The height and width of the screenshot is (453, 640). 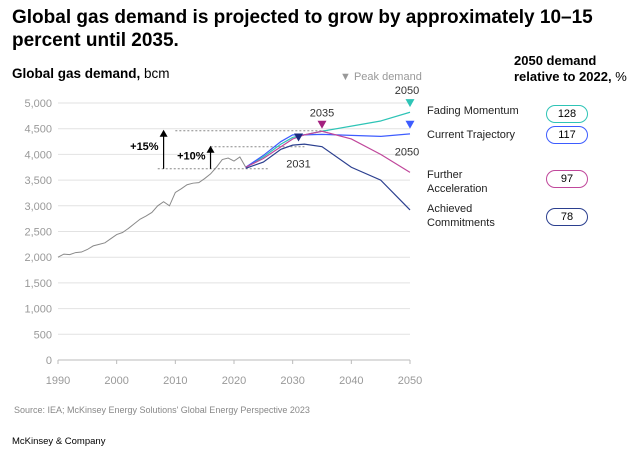 I want to click on right-header-line2: relative to 2022,, so click(x=563, y=76).